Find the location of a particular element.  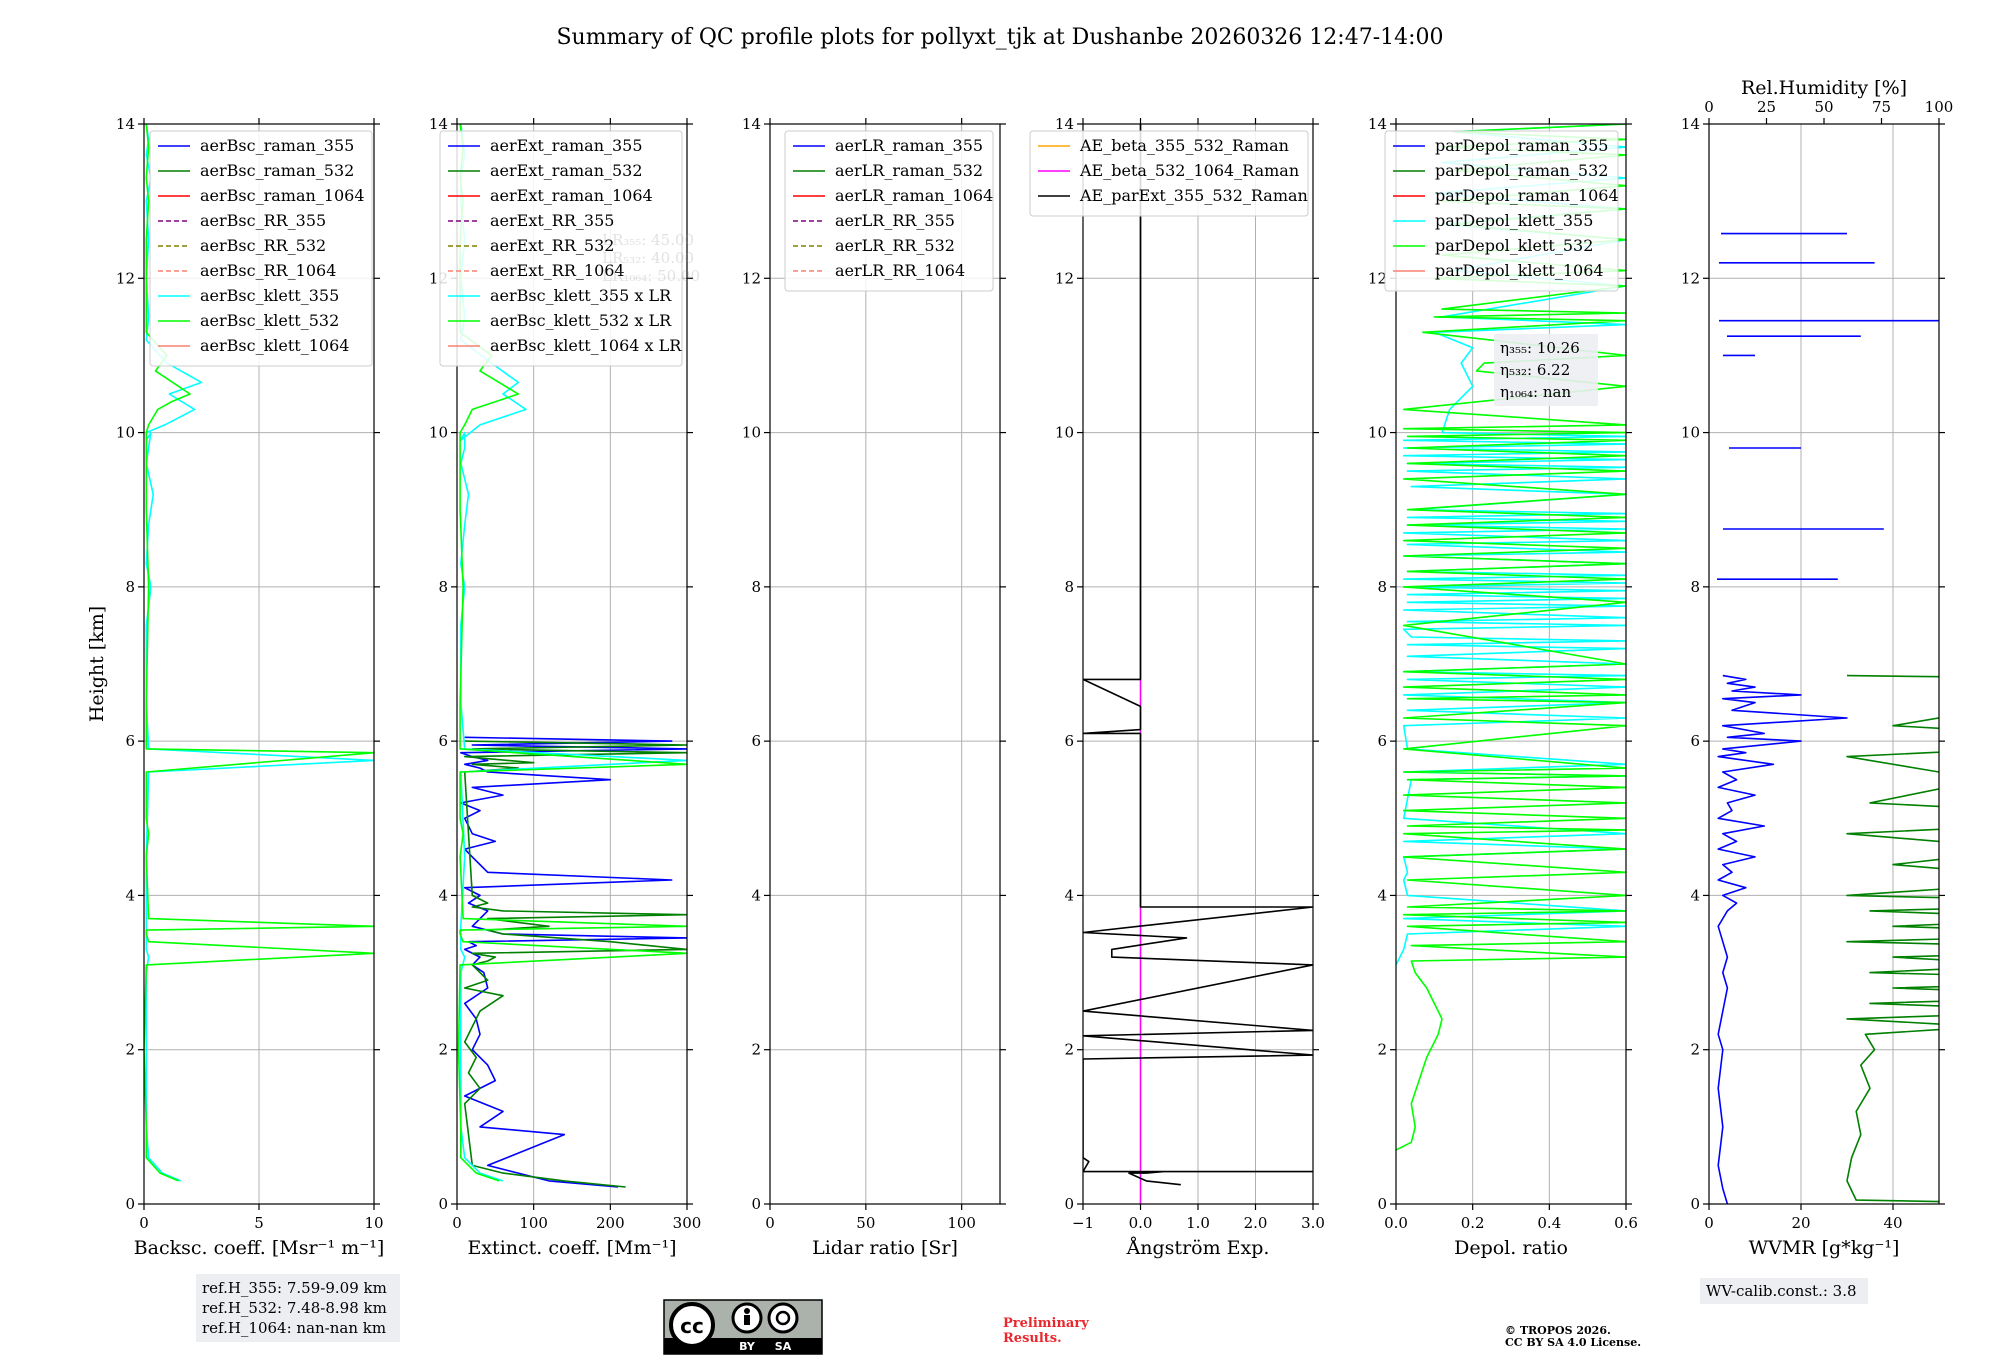

eta-box is located at coordinates (1546, 370).